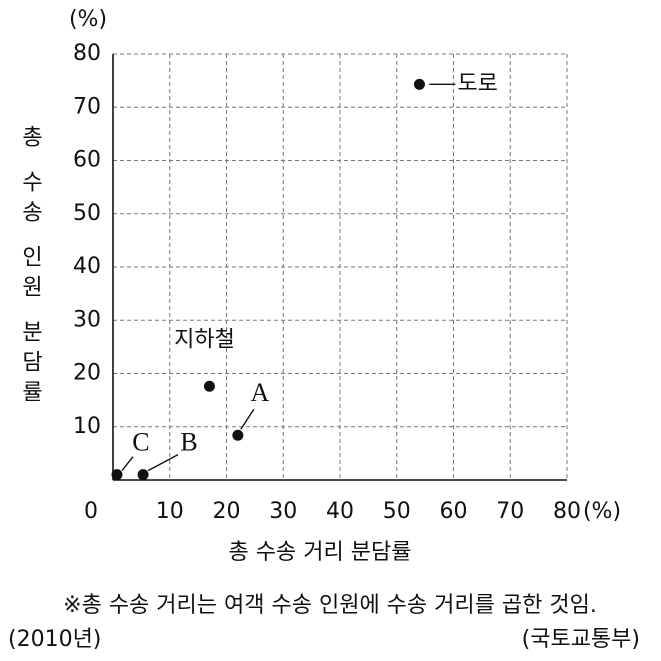 This screenshot has height=661, width=661. What do you see at coordinates (454, 511) in the screenshot?
I see `x-tick-label: 60` at bounding box center [454, 511].